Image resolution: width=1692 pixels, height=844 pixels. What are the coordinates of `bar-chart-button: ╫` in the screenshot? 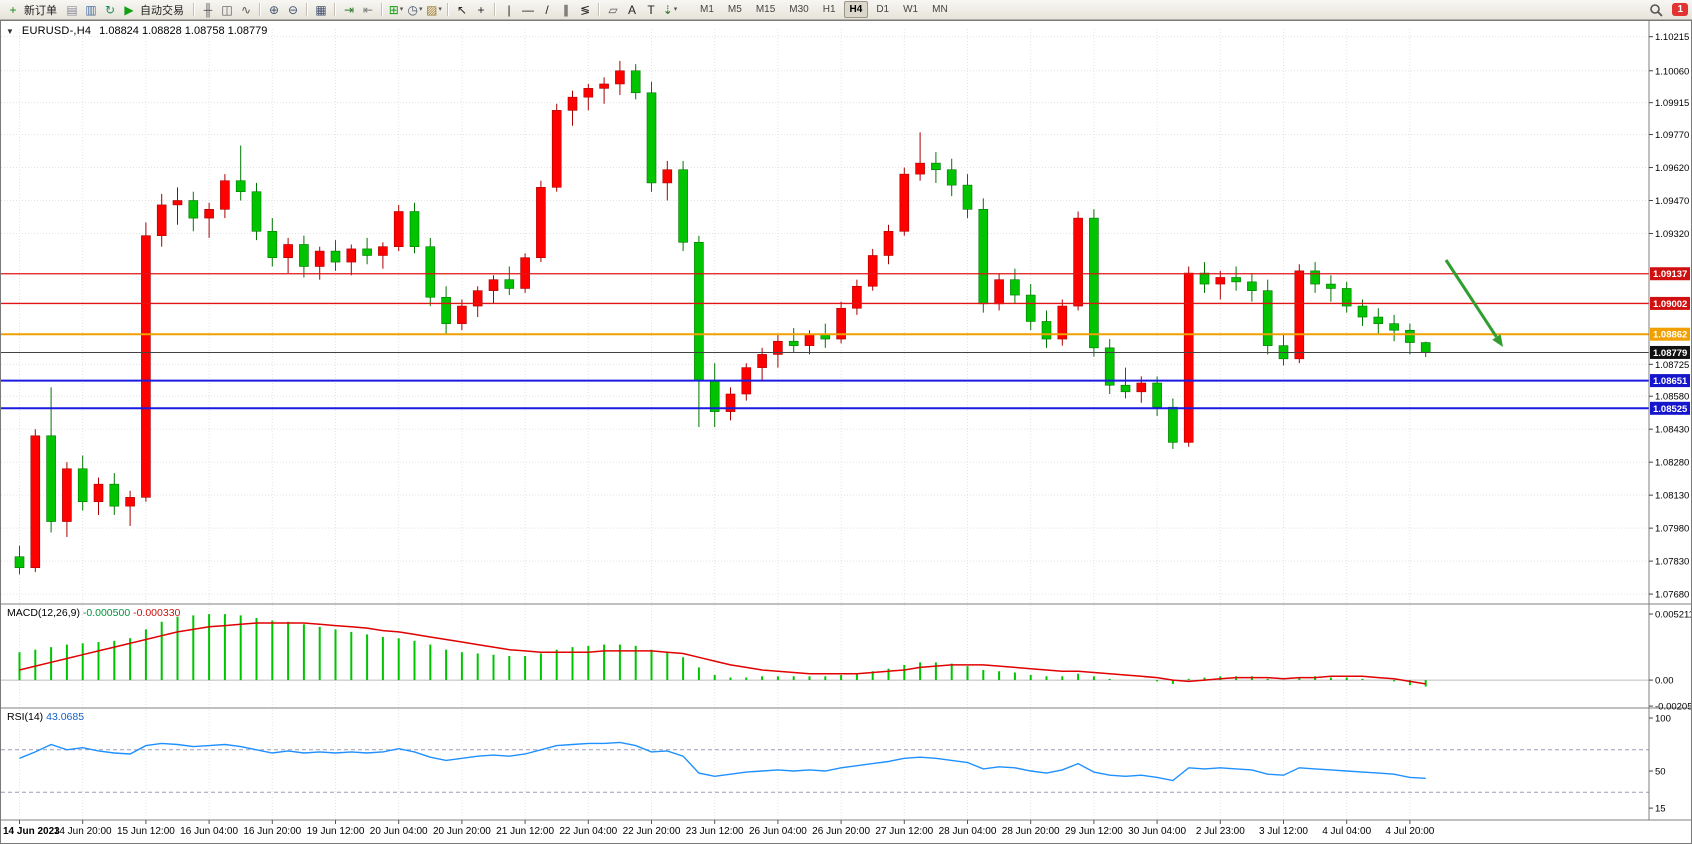 It's located at (208, 9).